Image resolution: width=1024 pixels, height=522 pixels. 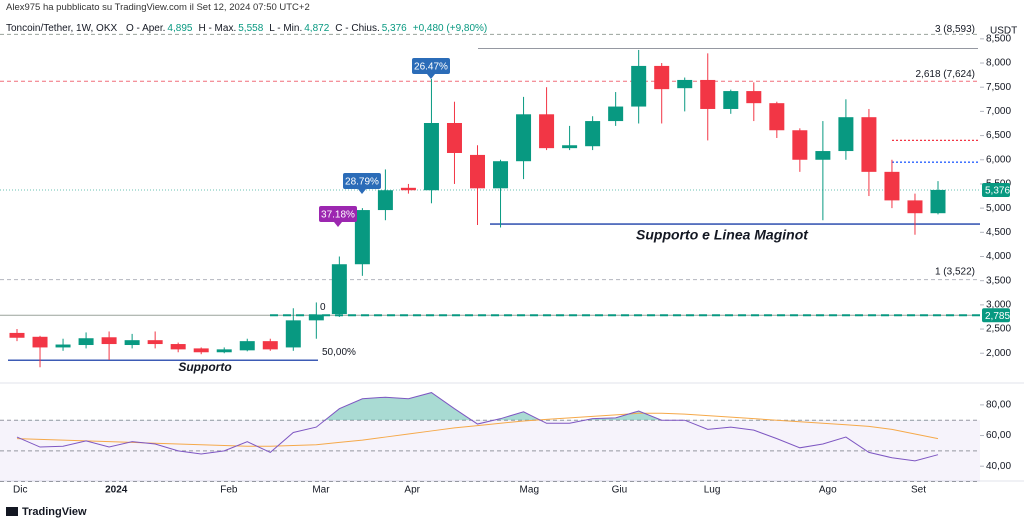 I want to click on annotation: 28.79%, so click(x=362, y=182).